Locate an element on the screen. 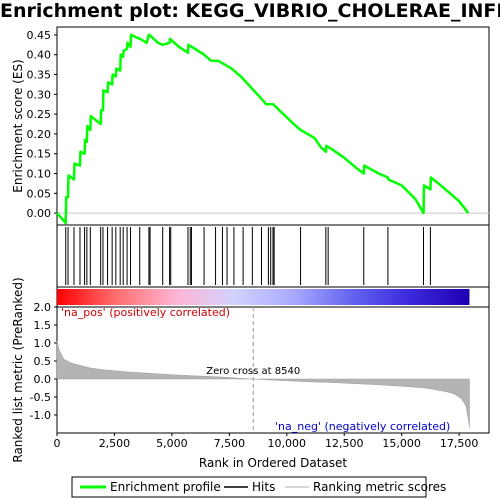 Image resolution: width=500 pixels, height=500 pixels. x-tick-label: 17,500 is located at coordinates (459, 443).